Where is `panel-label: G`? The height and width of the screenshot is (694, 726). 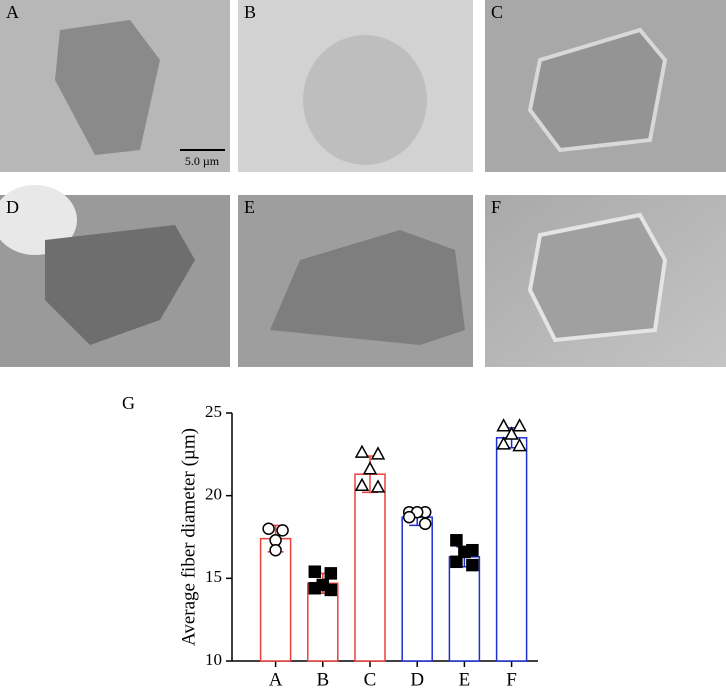
panel-label: G is located at coordinates (128, 403).